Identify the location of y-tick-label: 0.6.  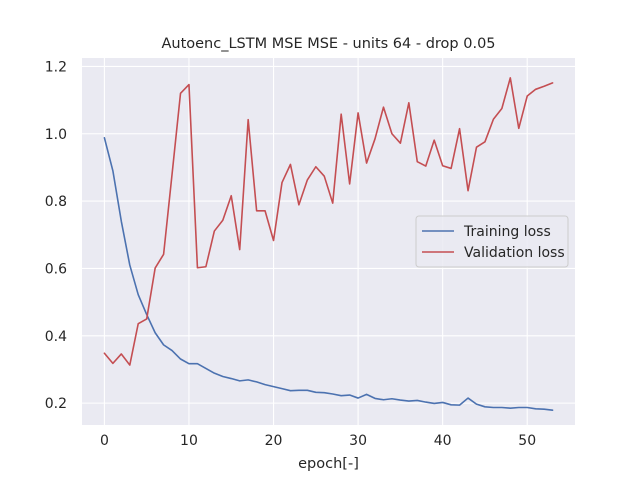
(56, 269).